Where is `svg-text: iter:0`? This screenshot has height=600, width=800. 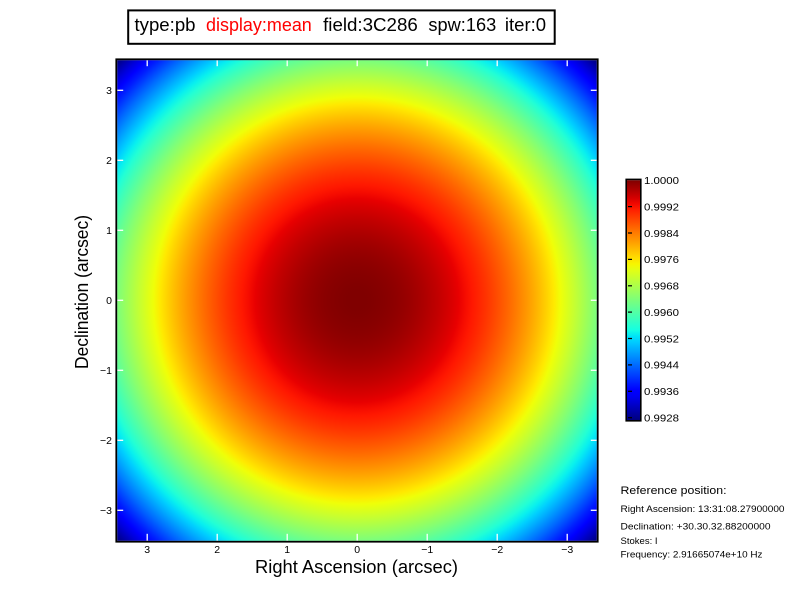
svg-text: iter:0 is located at coordinates (525, 24).